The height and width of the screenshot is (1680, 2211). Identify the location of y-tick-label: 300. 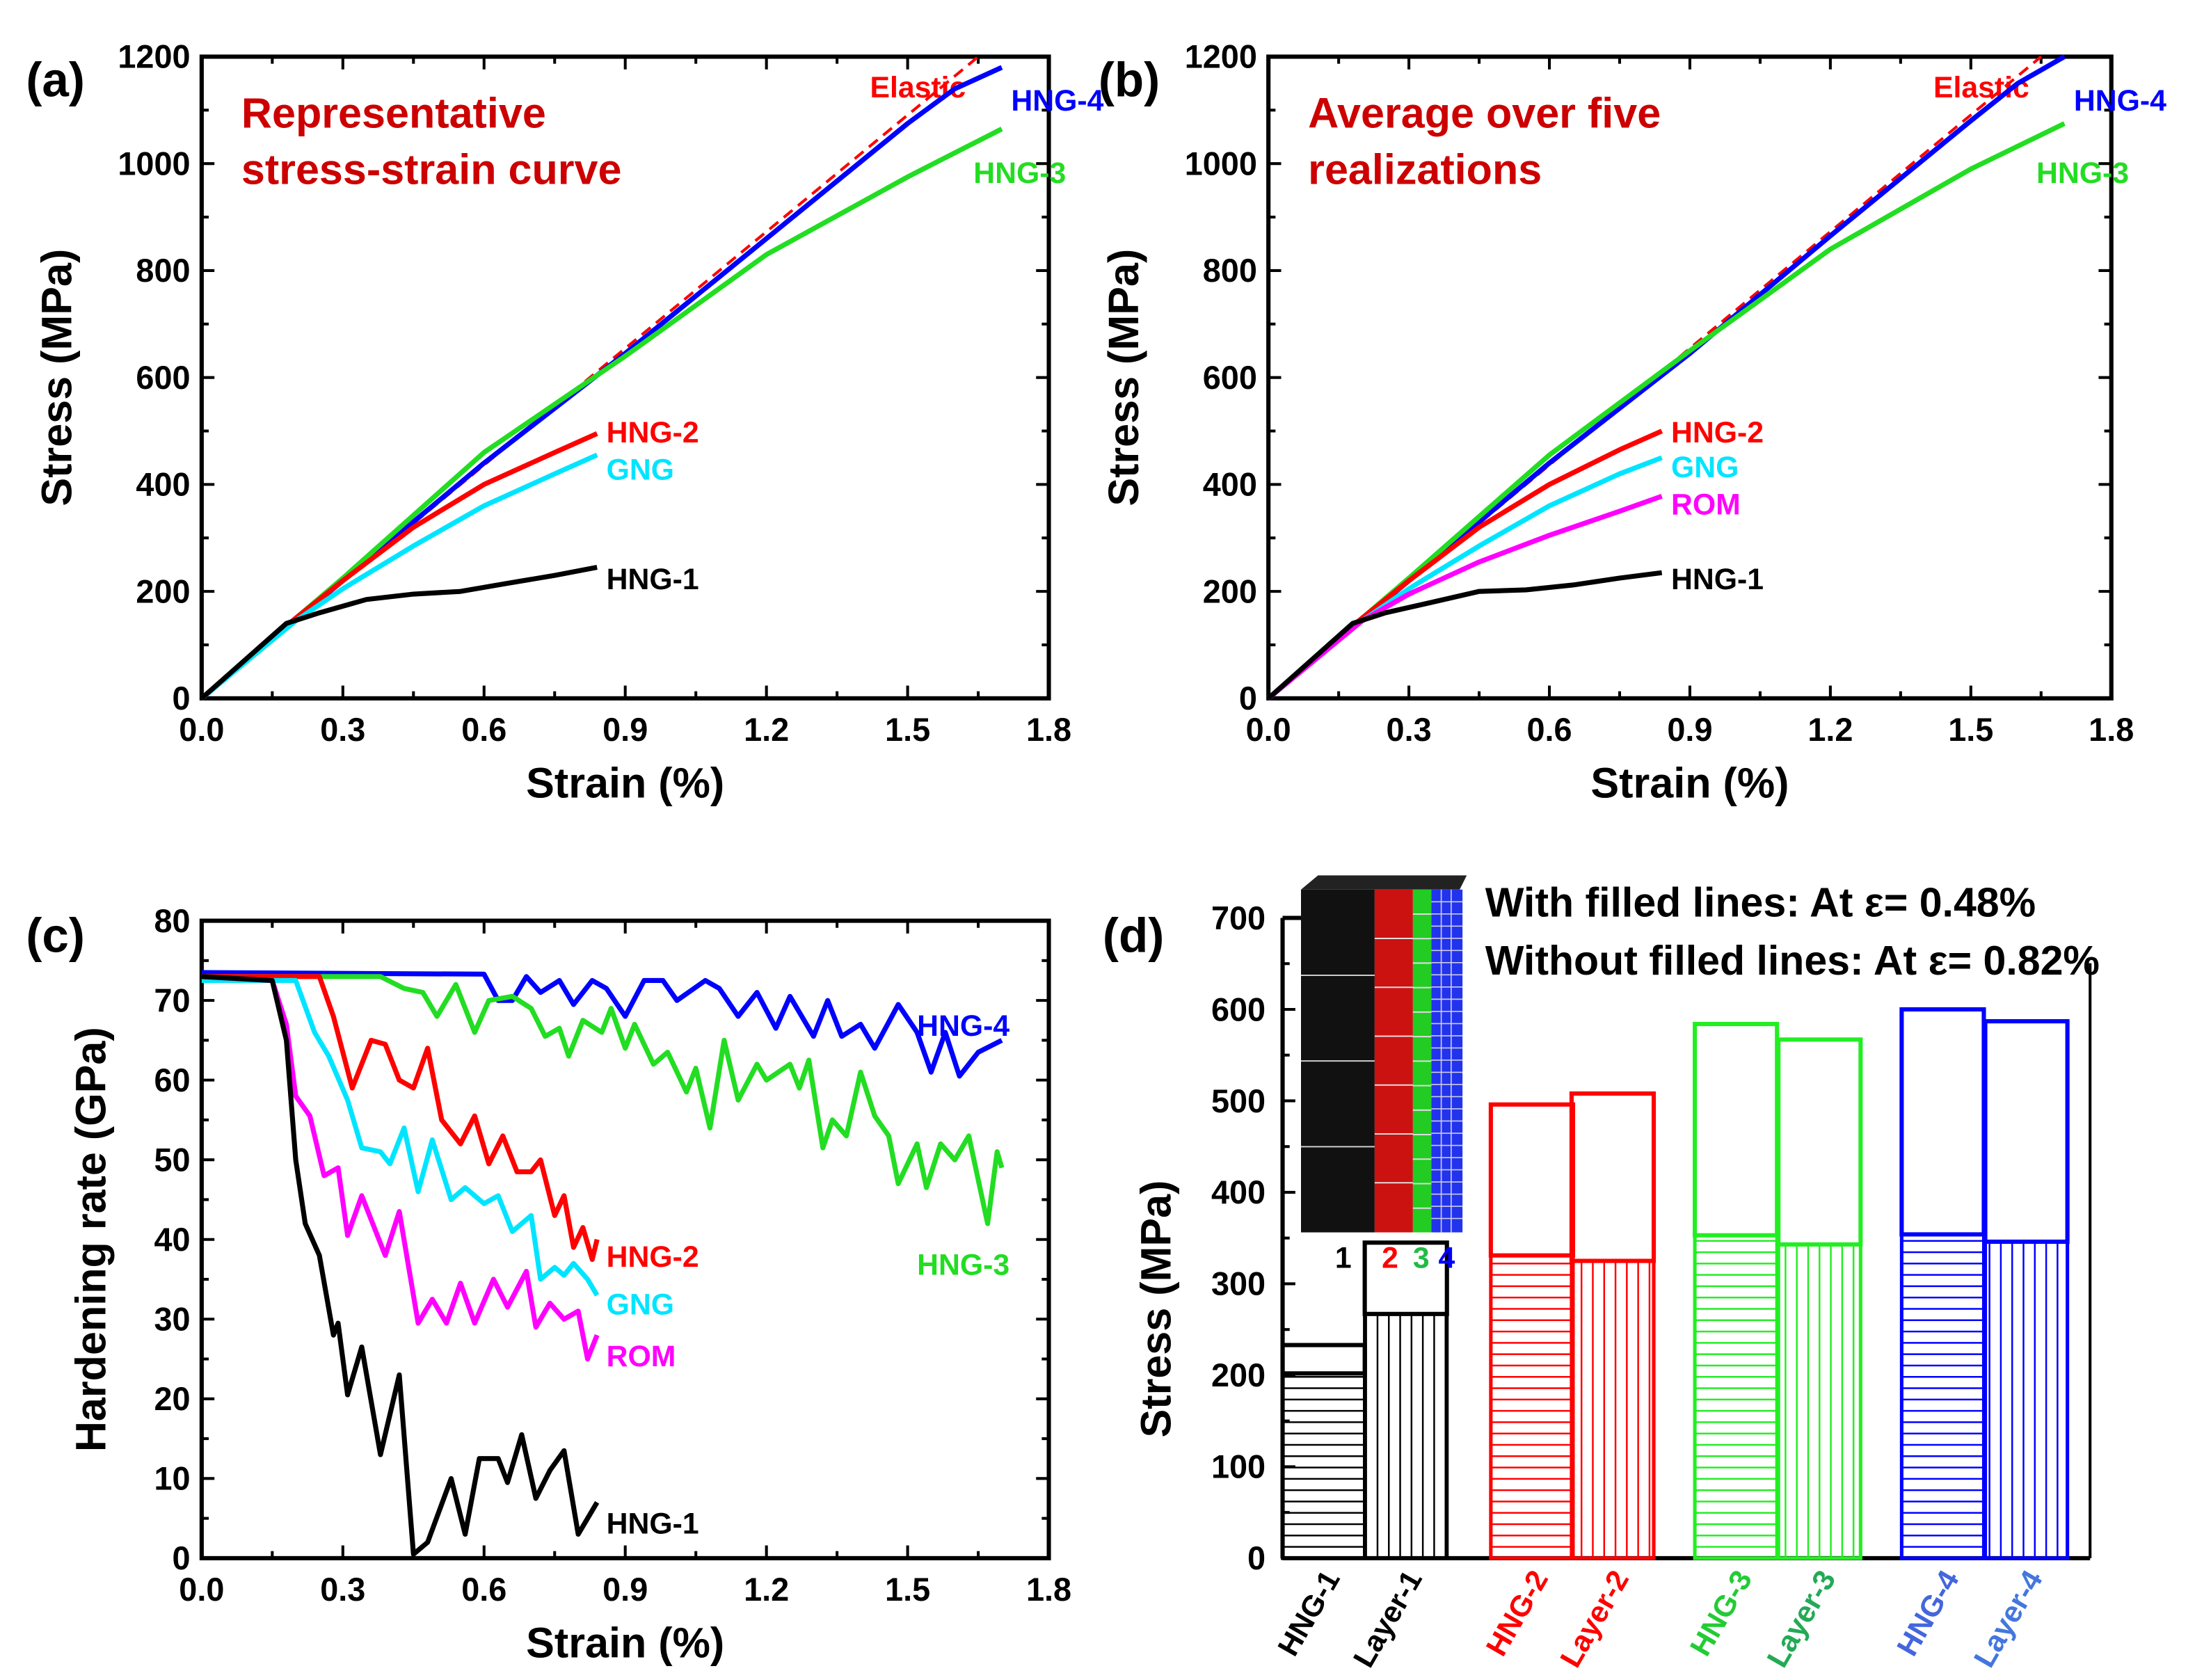
(1238, 1284).